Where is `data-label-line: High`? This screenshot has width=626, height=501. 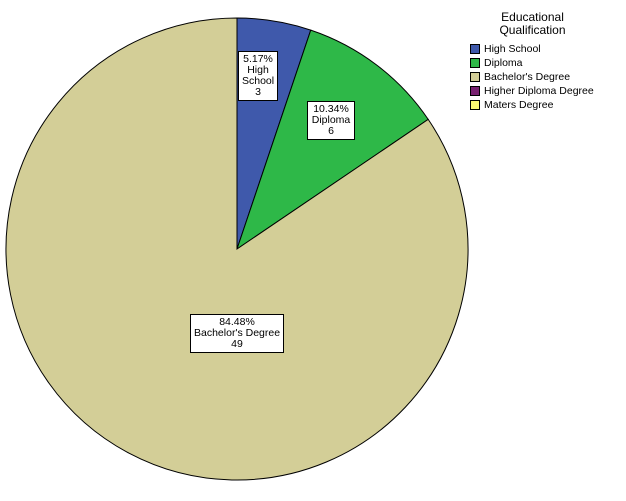 data-label-line: High is located at coordinates (258, 70).